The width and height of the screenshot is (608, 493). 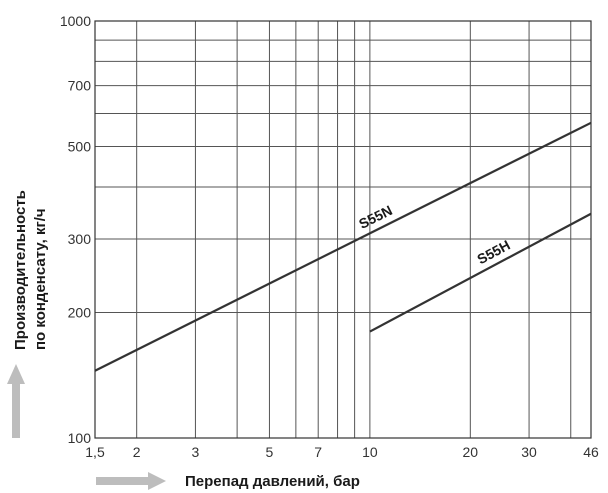 What do you see at coordinates (471, 452) in the screenshot?
I see `x-tick-label: 20` at bounding box center [471, 452].